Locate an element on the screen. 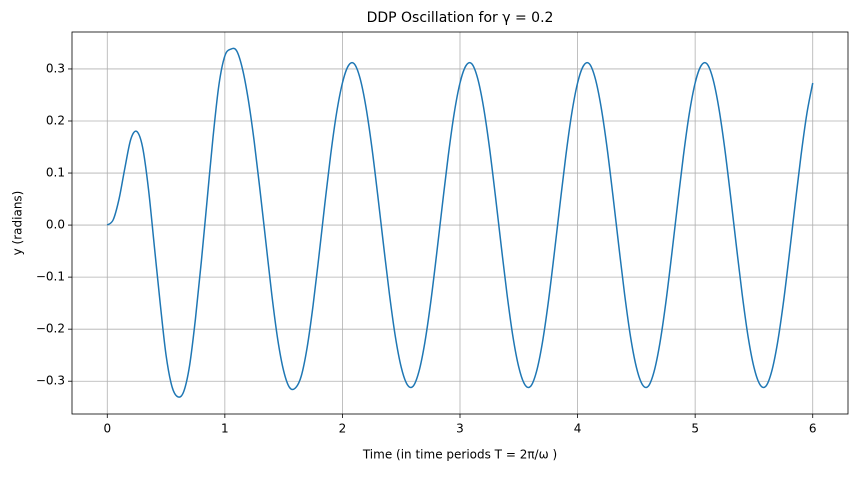 The height and width of the screenshot is (478, 857). y-tick-label: 0.1 is located at coordinates (55, 173).